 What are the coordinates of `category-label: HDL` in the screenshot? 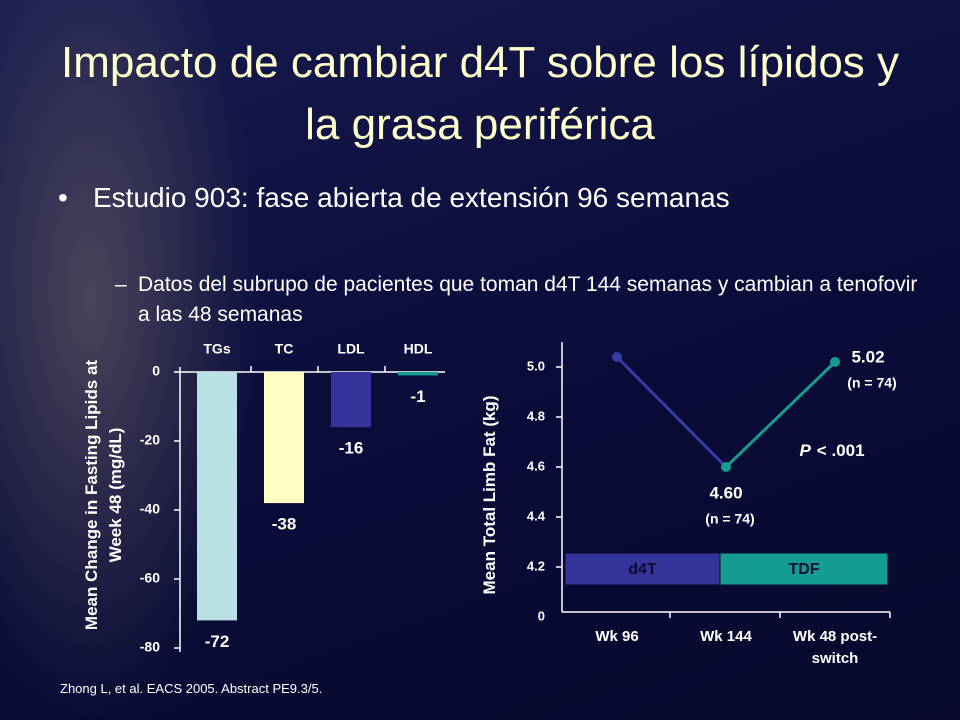 It's located at (418, 349).